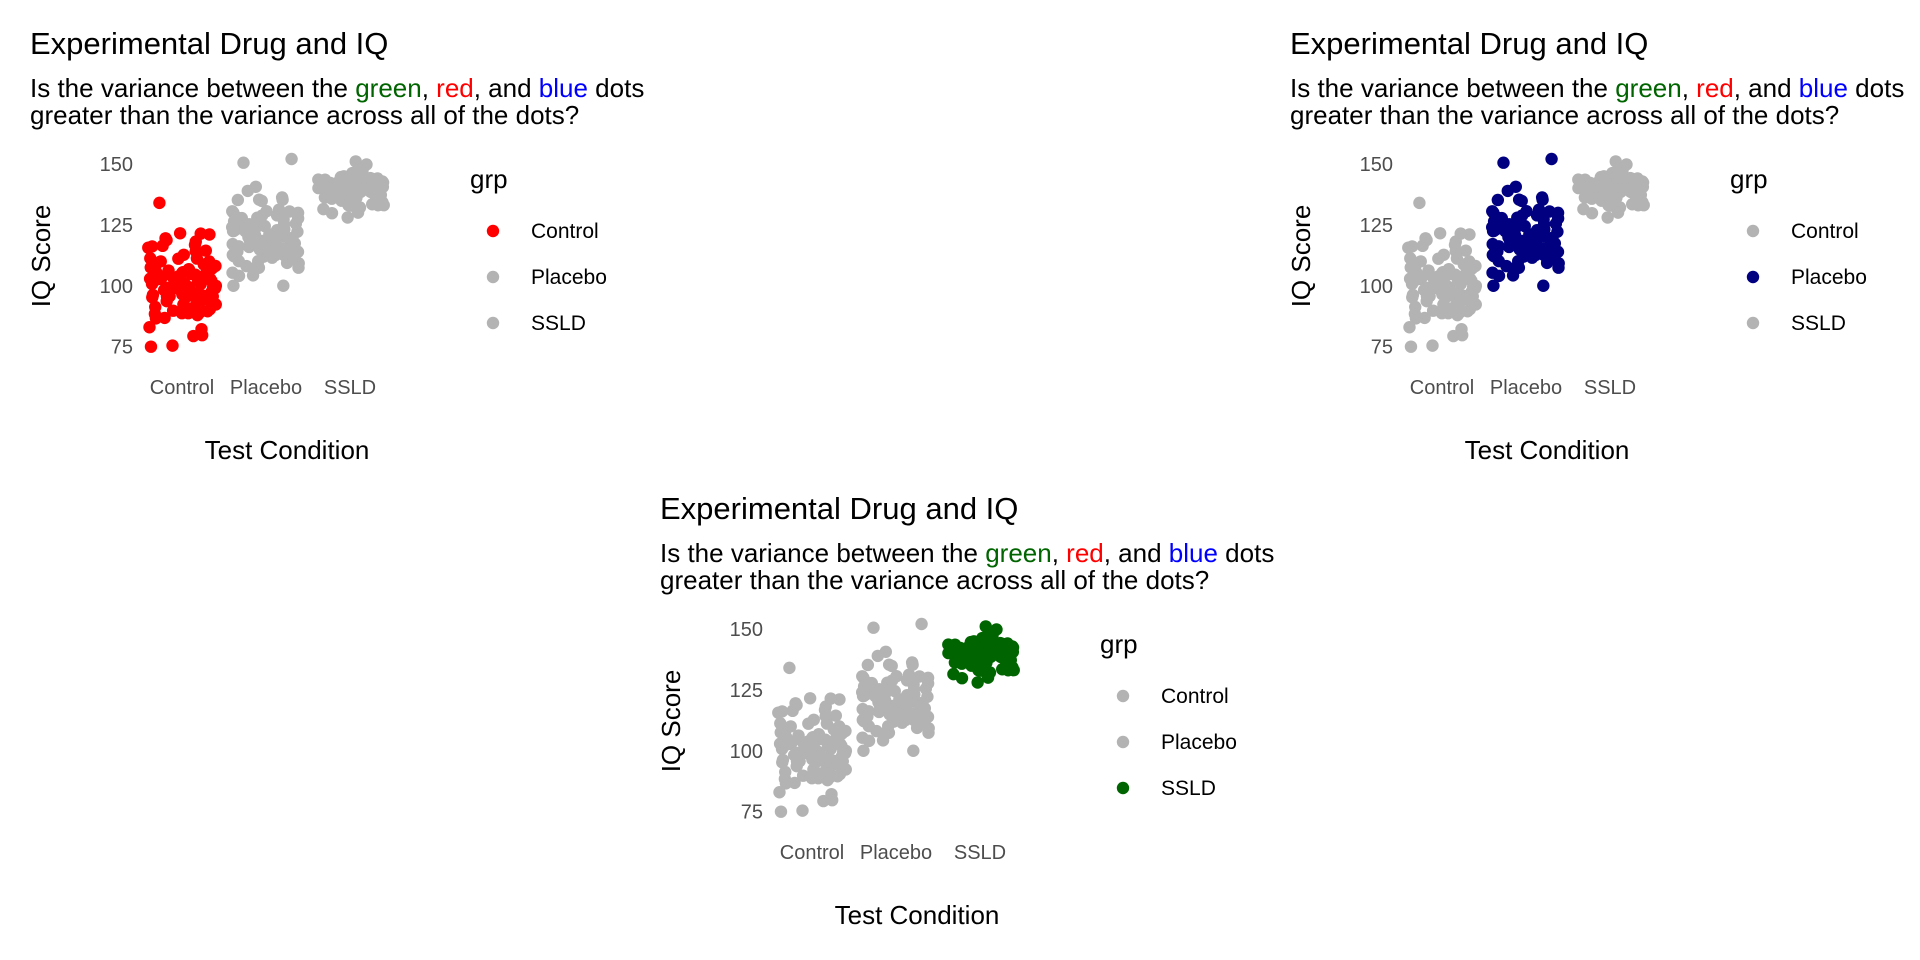 Image resolution: width=1920 pixels, height=960 pixels. Describe the element at coordinates (671, 721) in the screenshot. I see `y-axis-label: IQ Score` at that location.